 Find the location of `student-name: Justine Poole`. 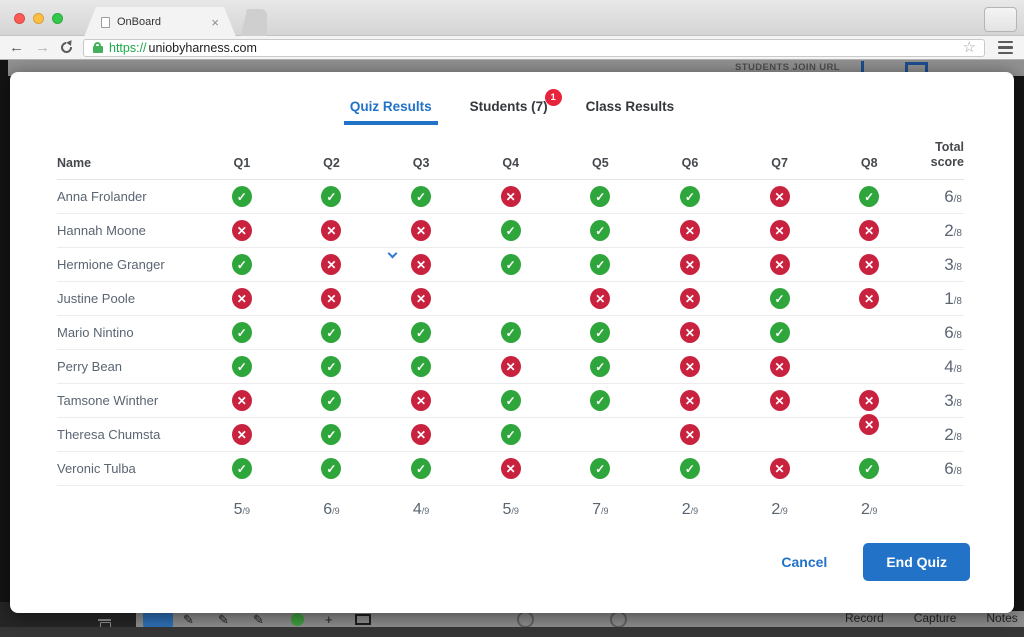

student-name: Justine Poole is located at coordinates (96, 298).